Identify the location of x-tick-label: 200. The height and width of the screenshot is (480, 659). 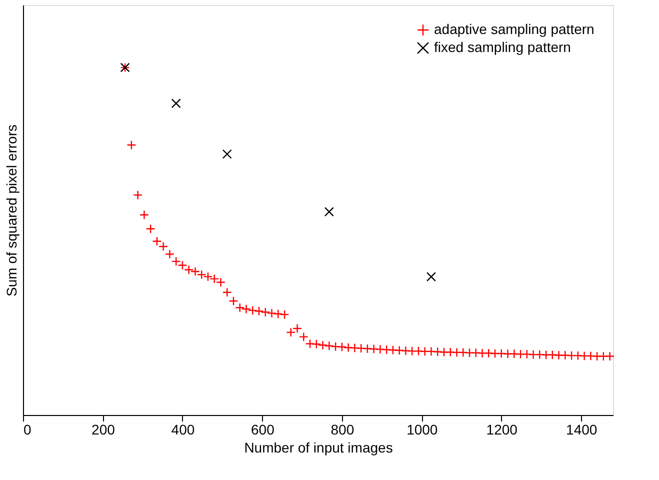
(104, 430).